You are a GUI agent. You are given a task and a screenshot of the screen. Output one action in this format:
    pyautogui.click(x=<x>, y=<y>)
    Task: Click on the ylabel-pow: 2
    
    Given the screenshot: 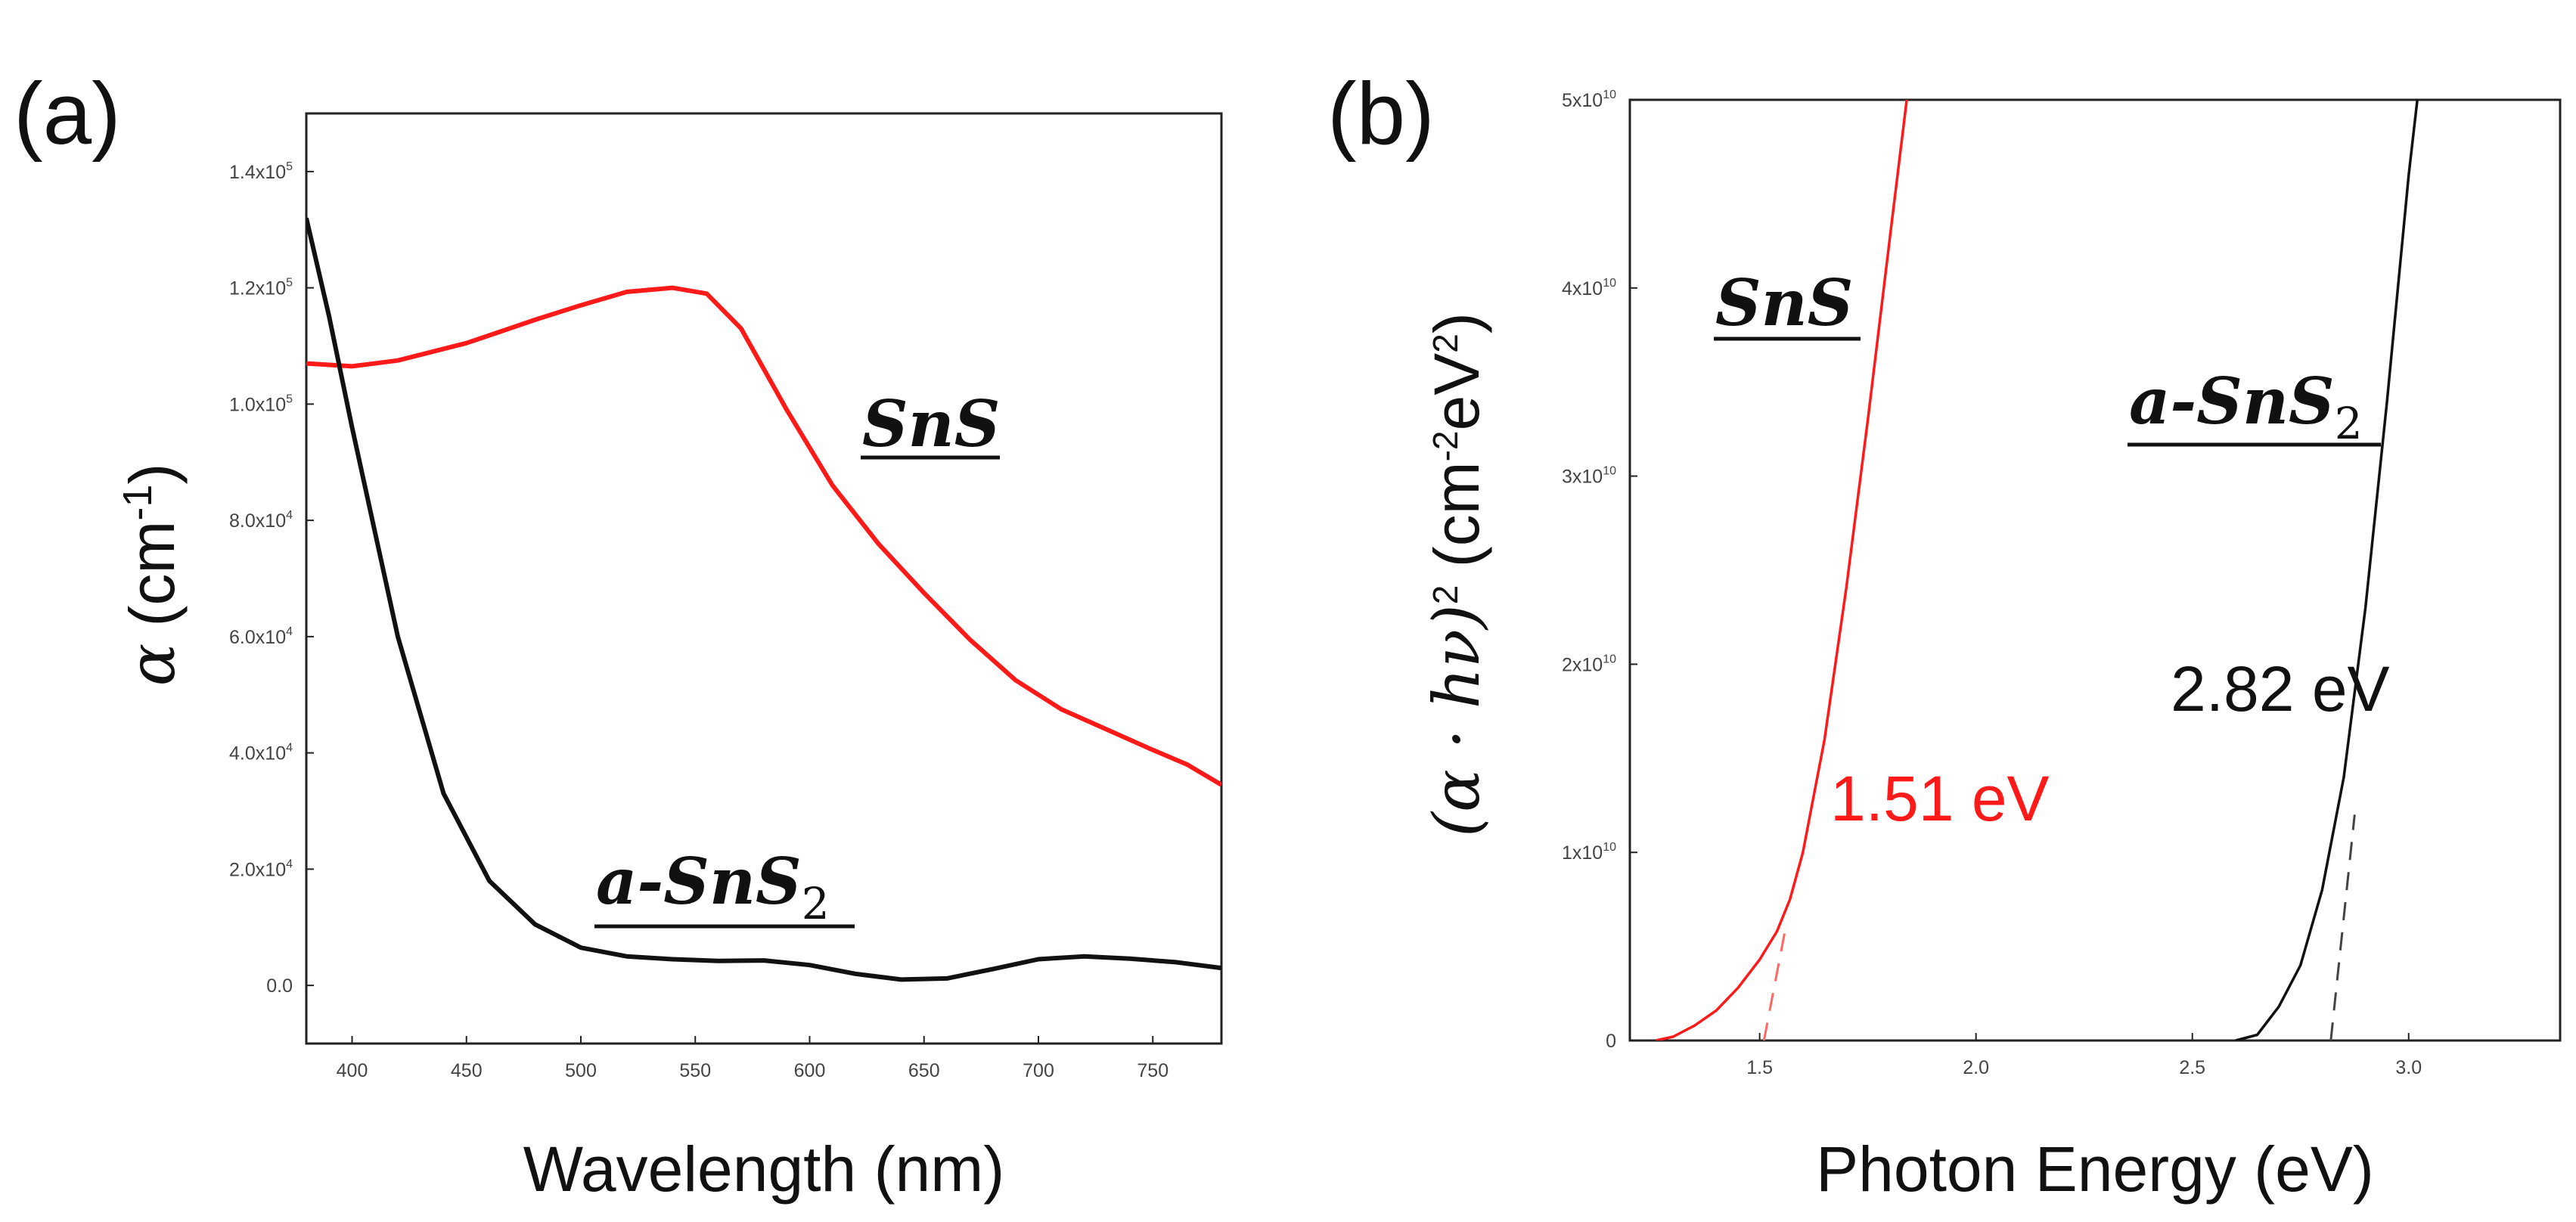 What is the action you would take?
    pyautogui.click(x=1445, y=595)
    